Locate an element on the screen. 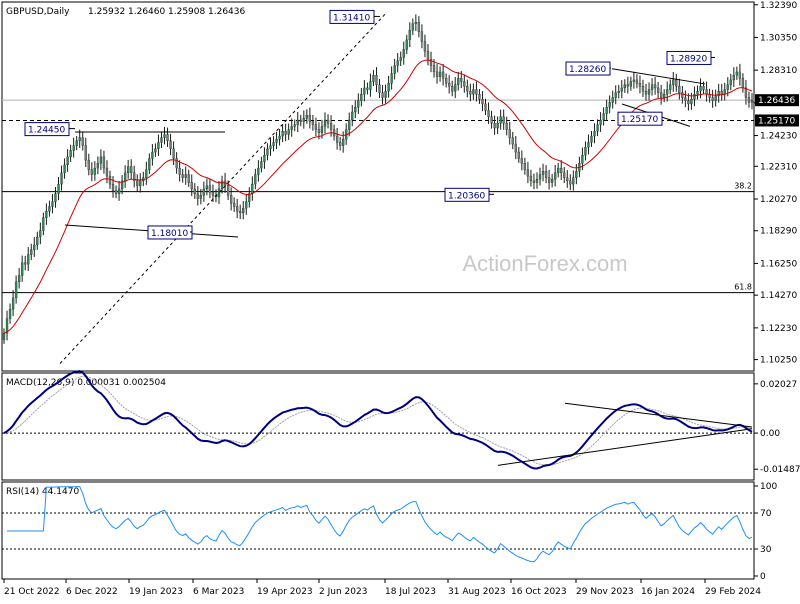 This screenshot has height=604, width=800. macd-upper-trendline is located at coordinates (658, 415).